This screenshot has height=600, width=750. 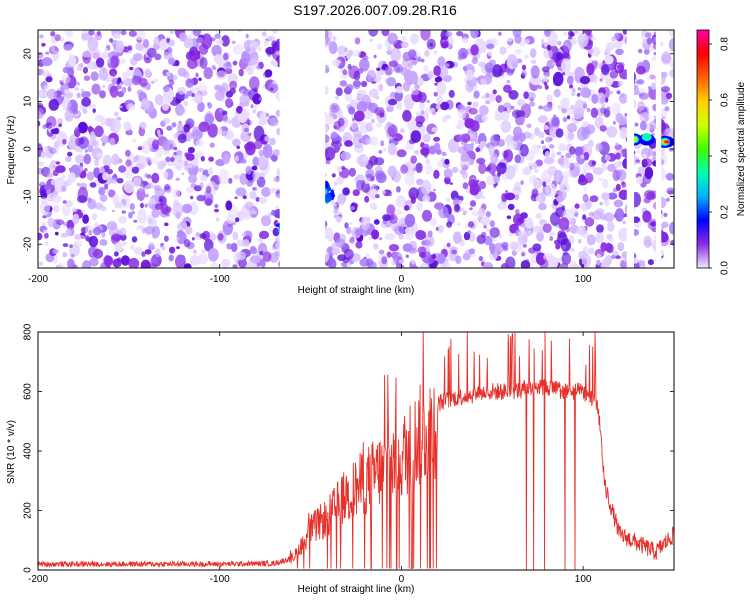 What do you see at coordinates (28, 450) in the screenshot?
I see `y-tick-label: 400` at bounding box center [28, 450].